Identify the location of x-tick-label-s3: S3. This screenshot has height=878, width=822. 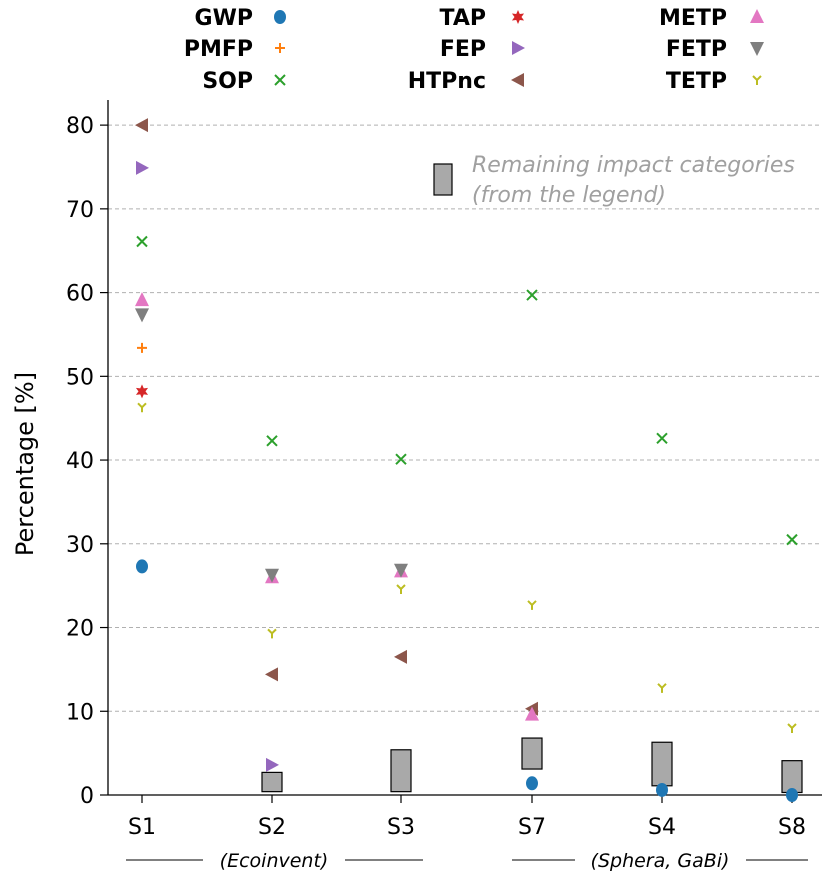
(401, 827).